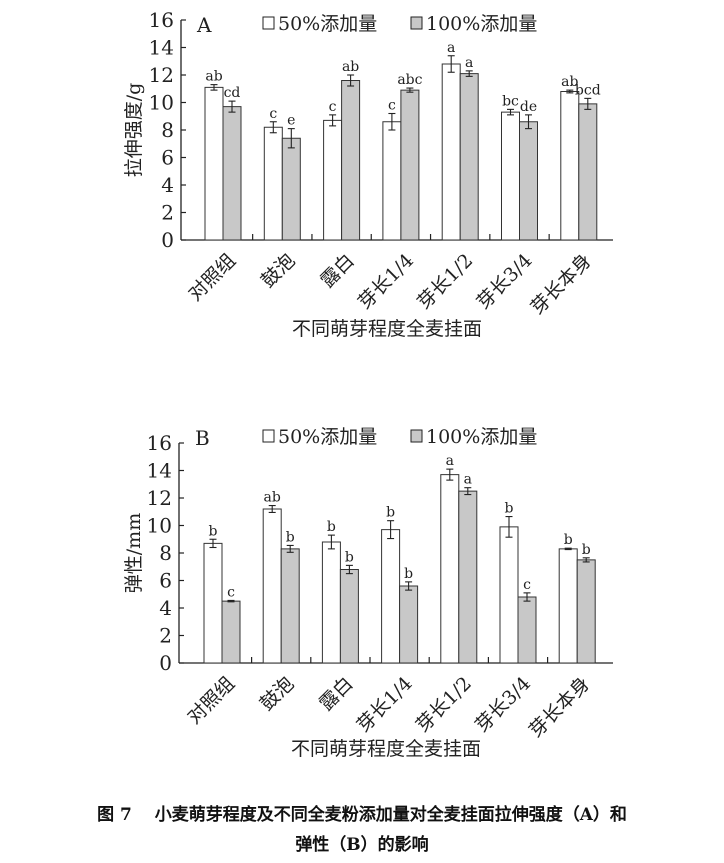 This screenshot has height=863, width=724. What do you see at coordinates (291, 121) in the screenshot?
I see `chart-a-significance-label: e` at bounding box center [291, 121].